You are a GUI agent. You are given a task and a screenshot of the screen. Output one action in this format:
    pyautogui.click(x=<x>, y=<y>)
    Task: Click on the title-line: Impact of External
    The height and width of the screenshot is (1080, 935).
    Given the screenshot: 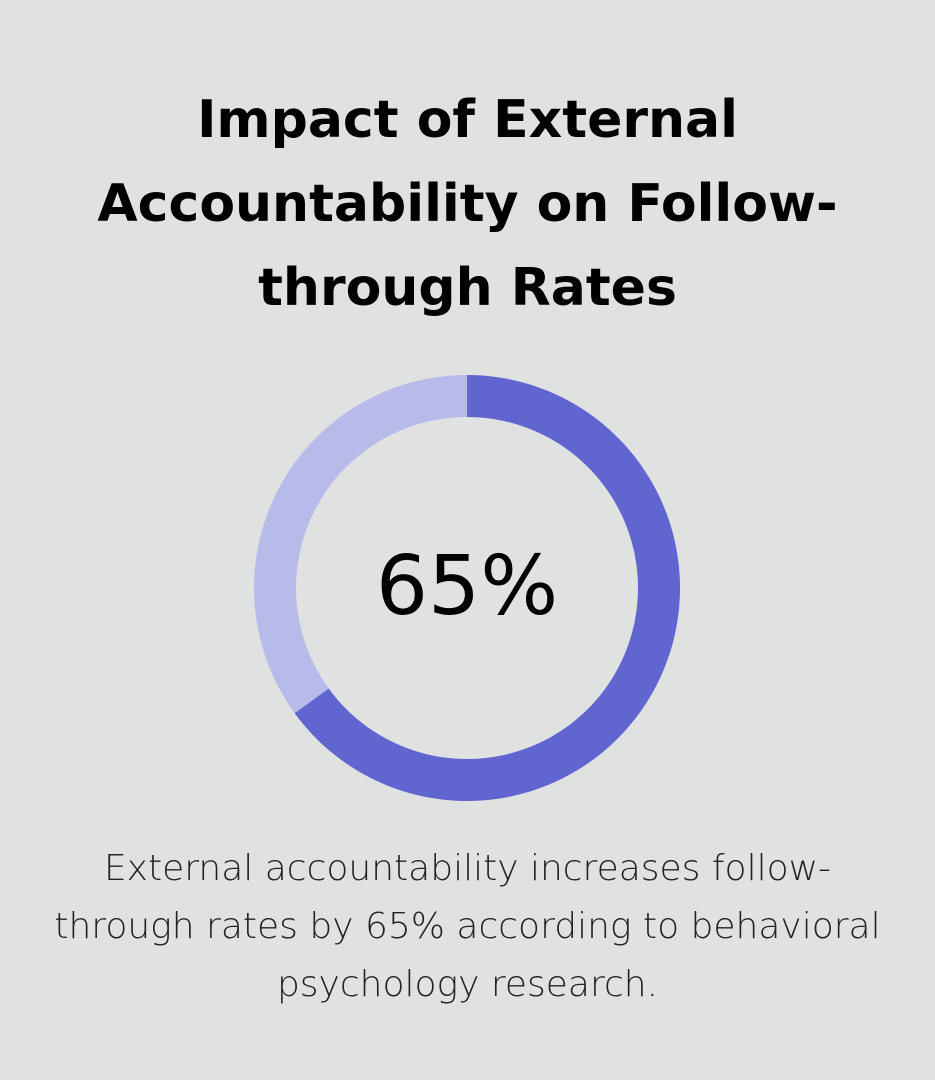 What is the action you would take?
    pyautogui.click(x=467, y=120)
    